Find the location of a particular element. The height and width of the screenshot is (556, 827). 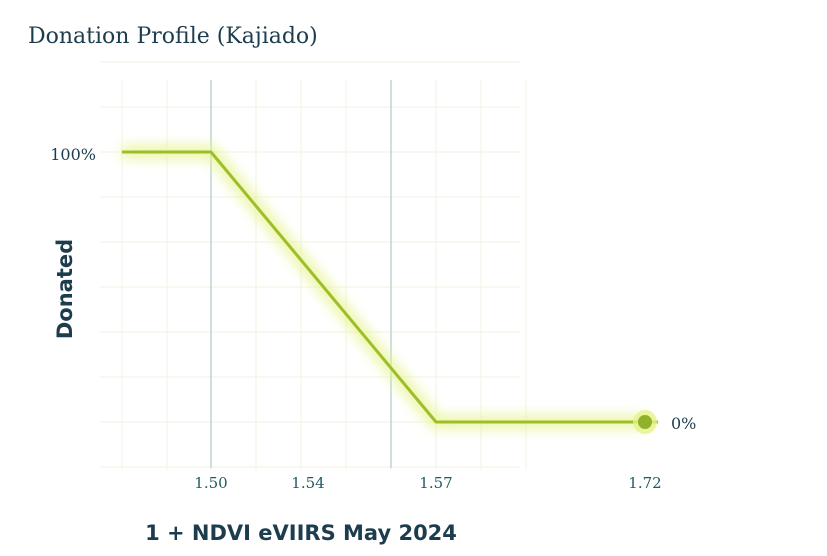

x-tick-label: 1.72 is located at coordinates (644, 483).